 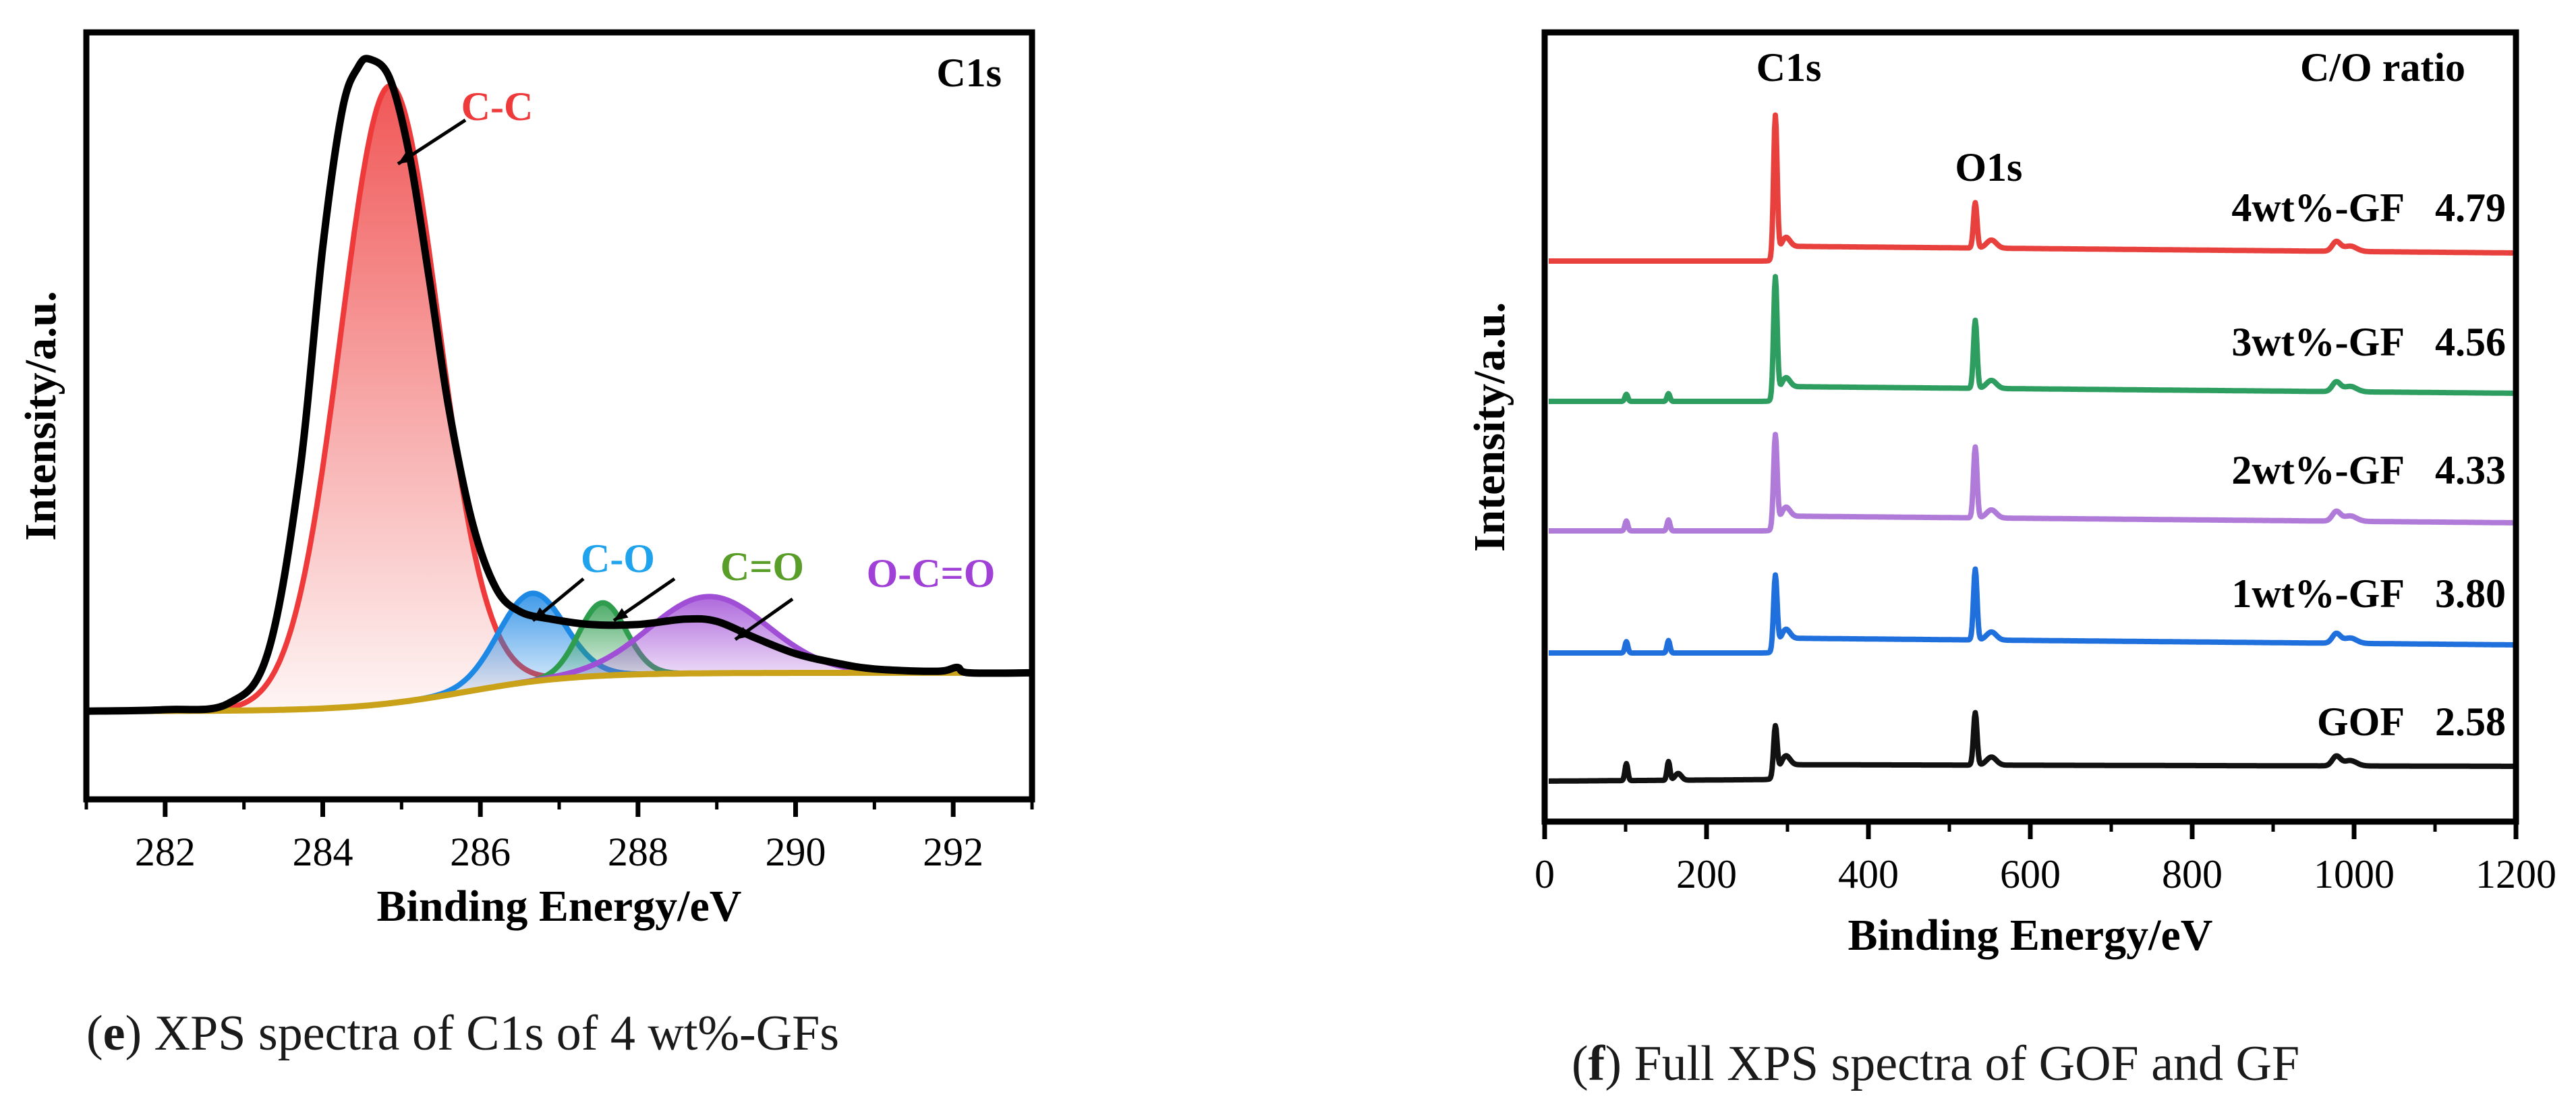 What do you see at coordinates (638, 852) in the screenshot?
I see `x-tick-label: 288` at bounding box center [638, 852].